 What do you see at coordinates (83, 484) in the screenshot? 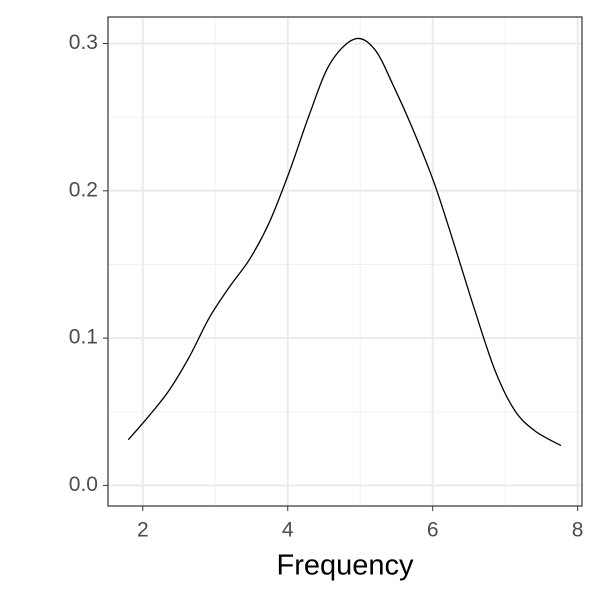
I see `y-tick-label: 0.0` at bounding box center [83, 484].